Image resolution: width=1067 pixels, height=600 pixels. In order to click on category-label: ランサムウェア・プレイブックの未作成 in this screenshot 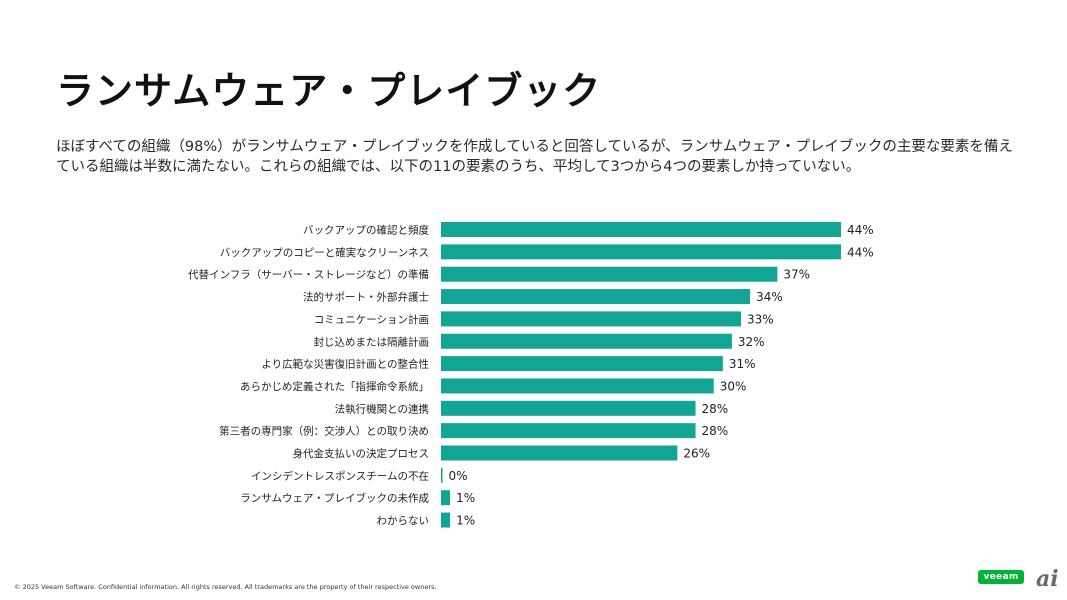, I will do `click(334, 498)`.